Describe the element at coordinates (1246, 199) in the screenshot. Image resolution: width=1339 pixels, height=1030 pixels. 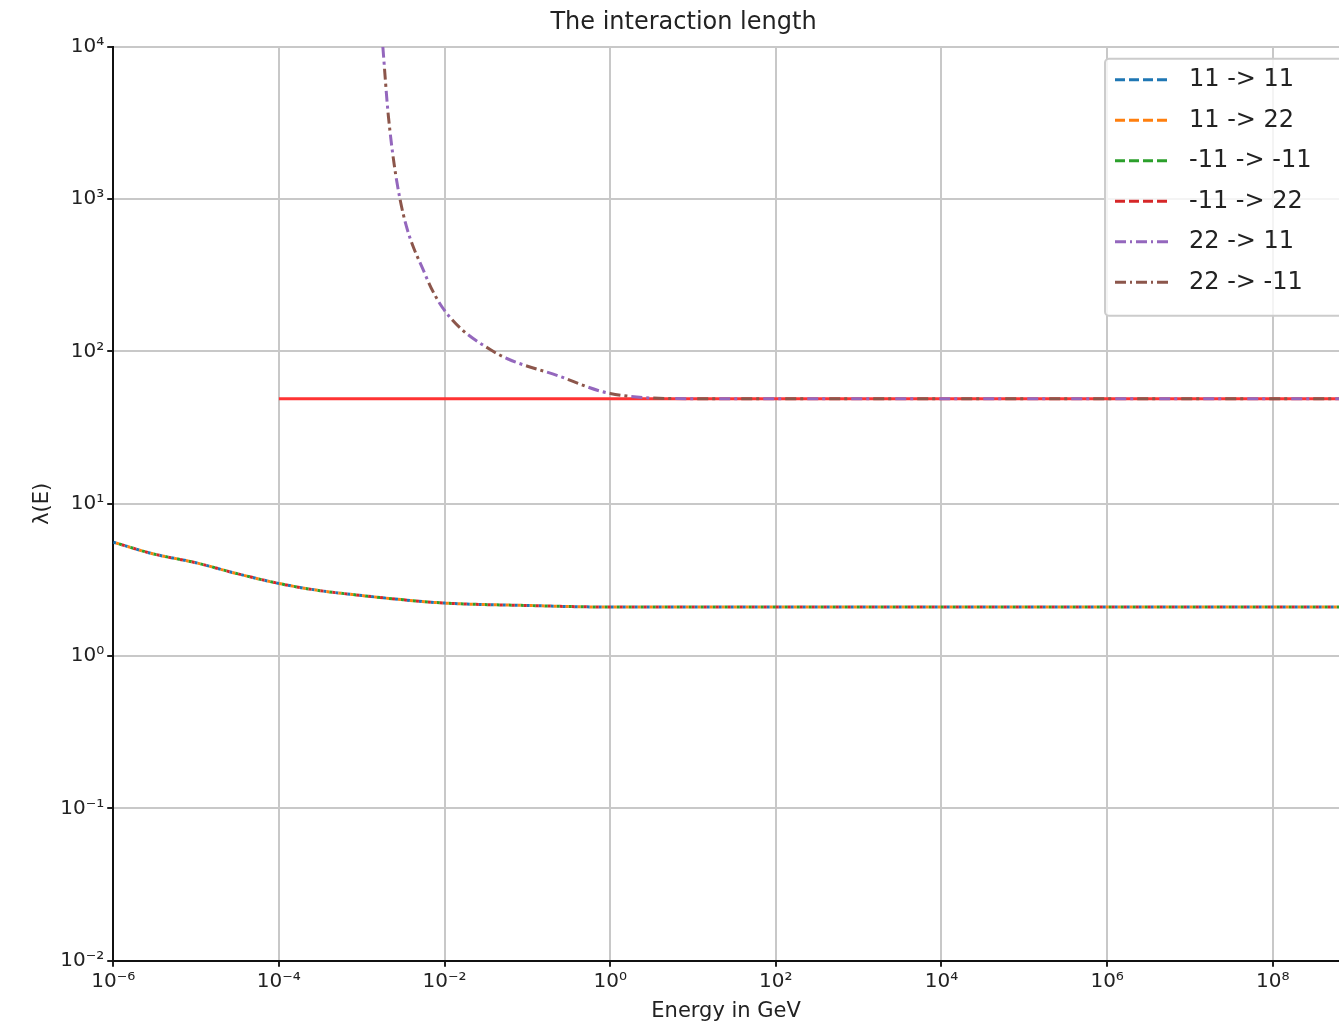
I see `legend-label: -11 -> 22` at that location.